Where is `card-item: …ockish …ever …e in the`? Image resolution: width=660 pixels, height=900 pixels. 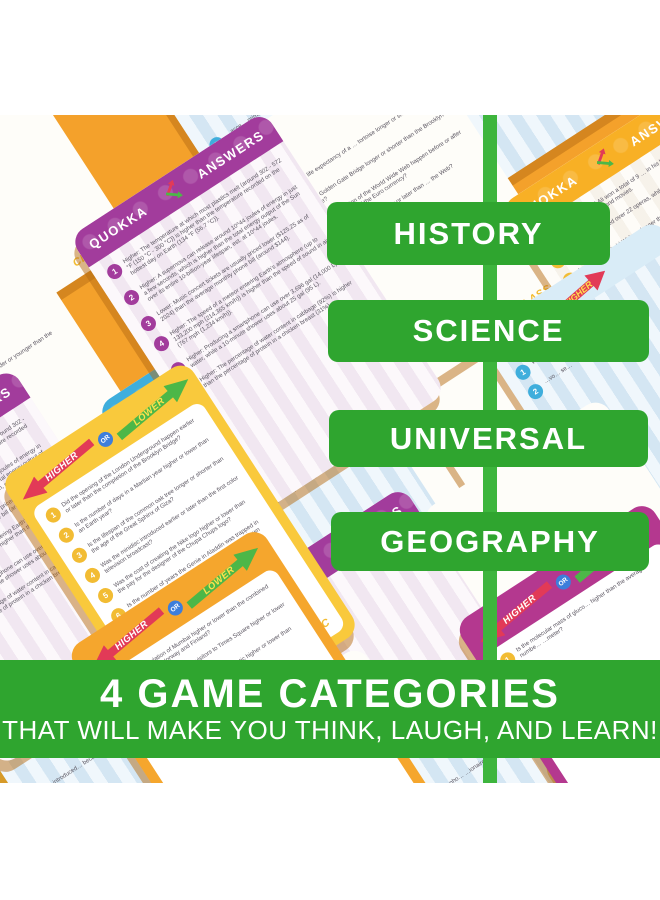
card-item: …ockish …ever …e in the is located at coordinates (16, 162).